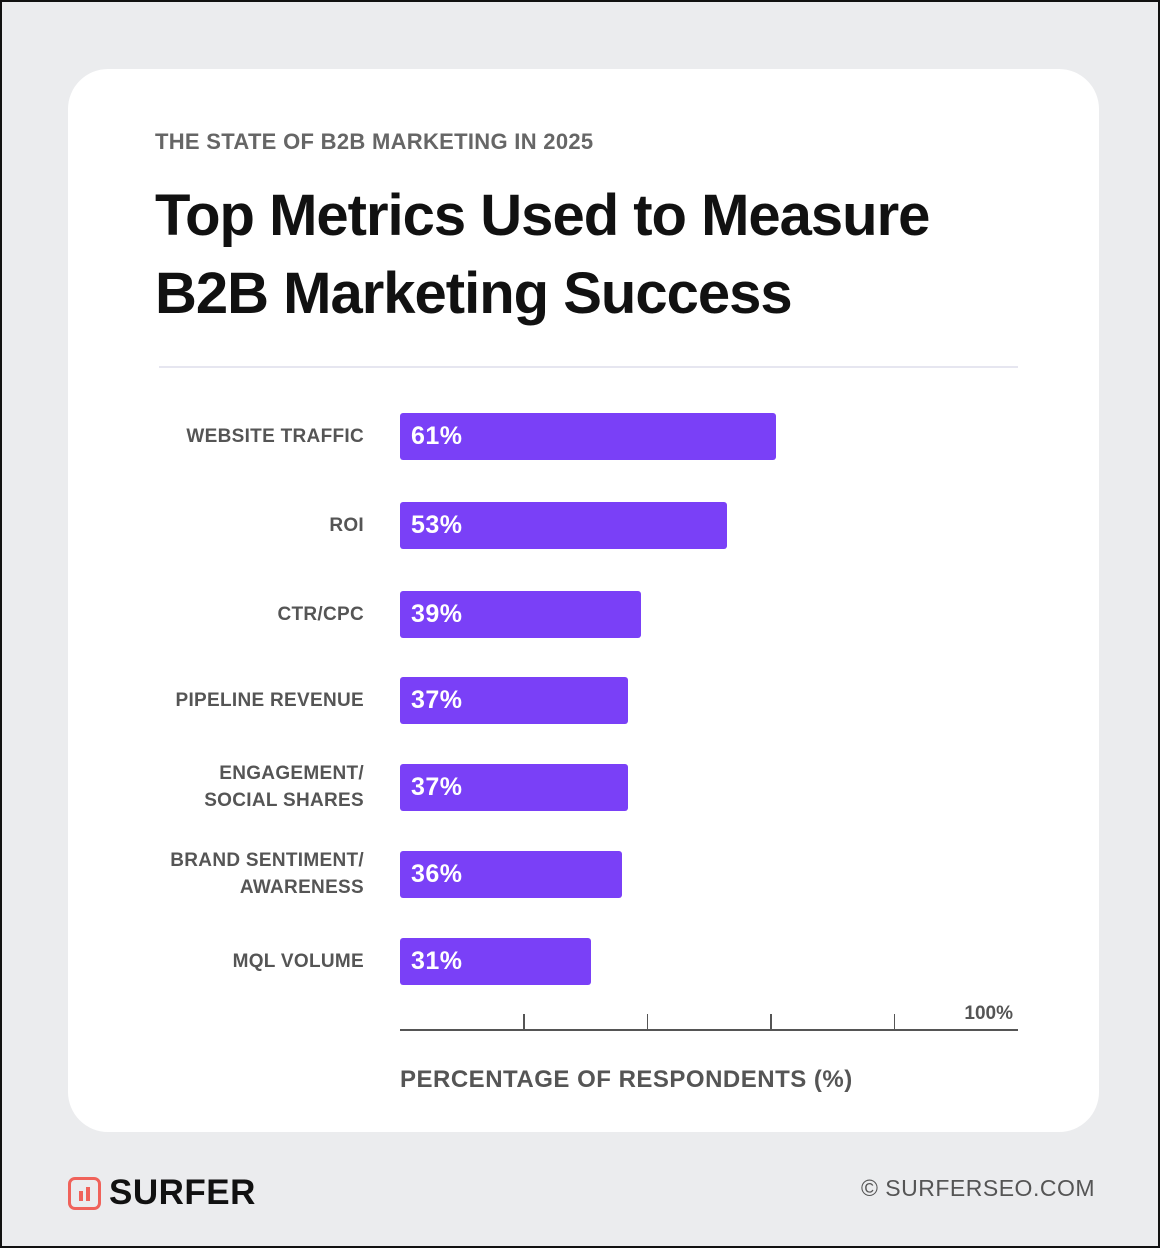  I want to click on bar: 31%, so click(496, 961).